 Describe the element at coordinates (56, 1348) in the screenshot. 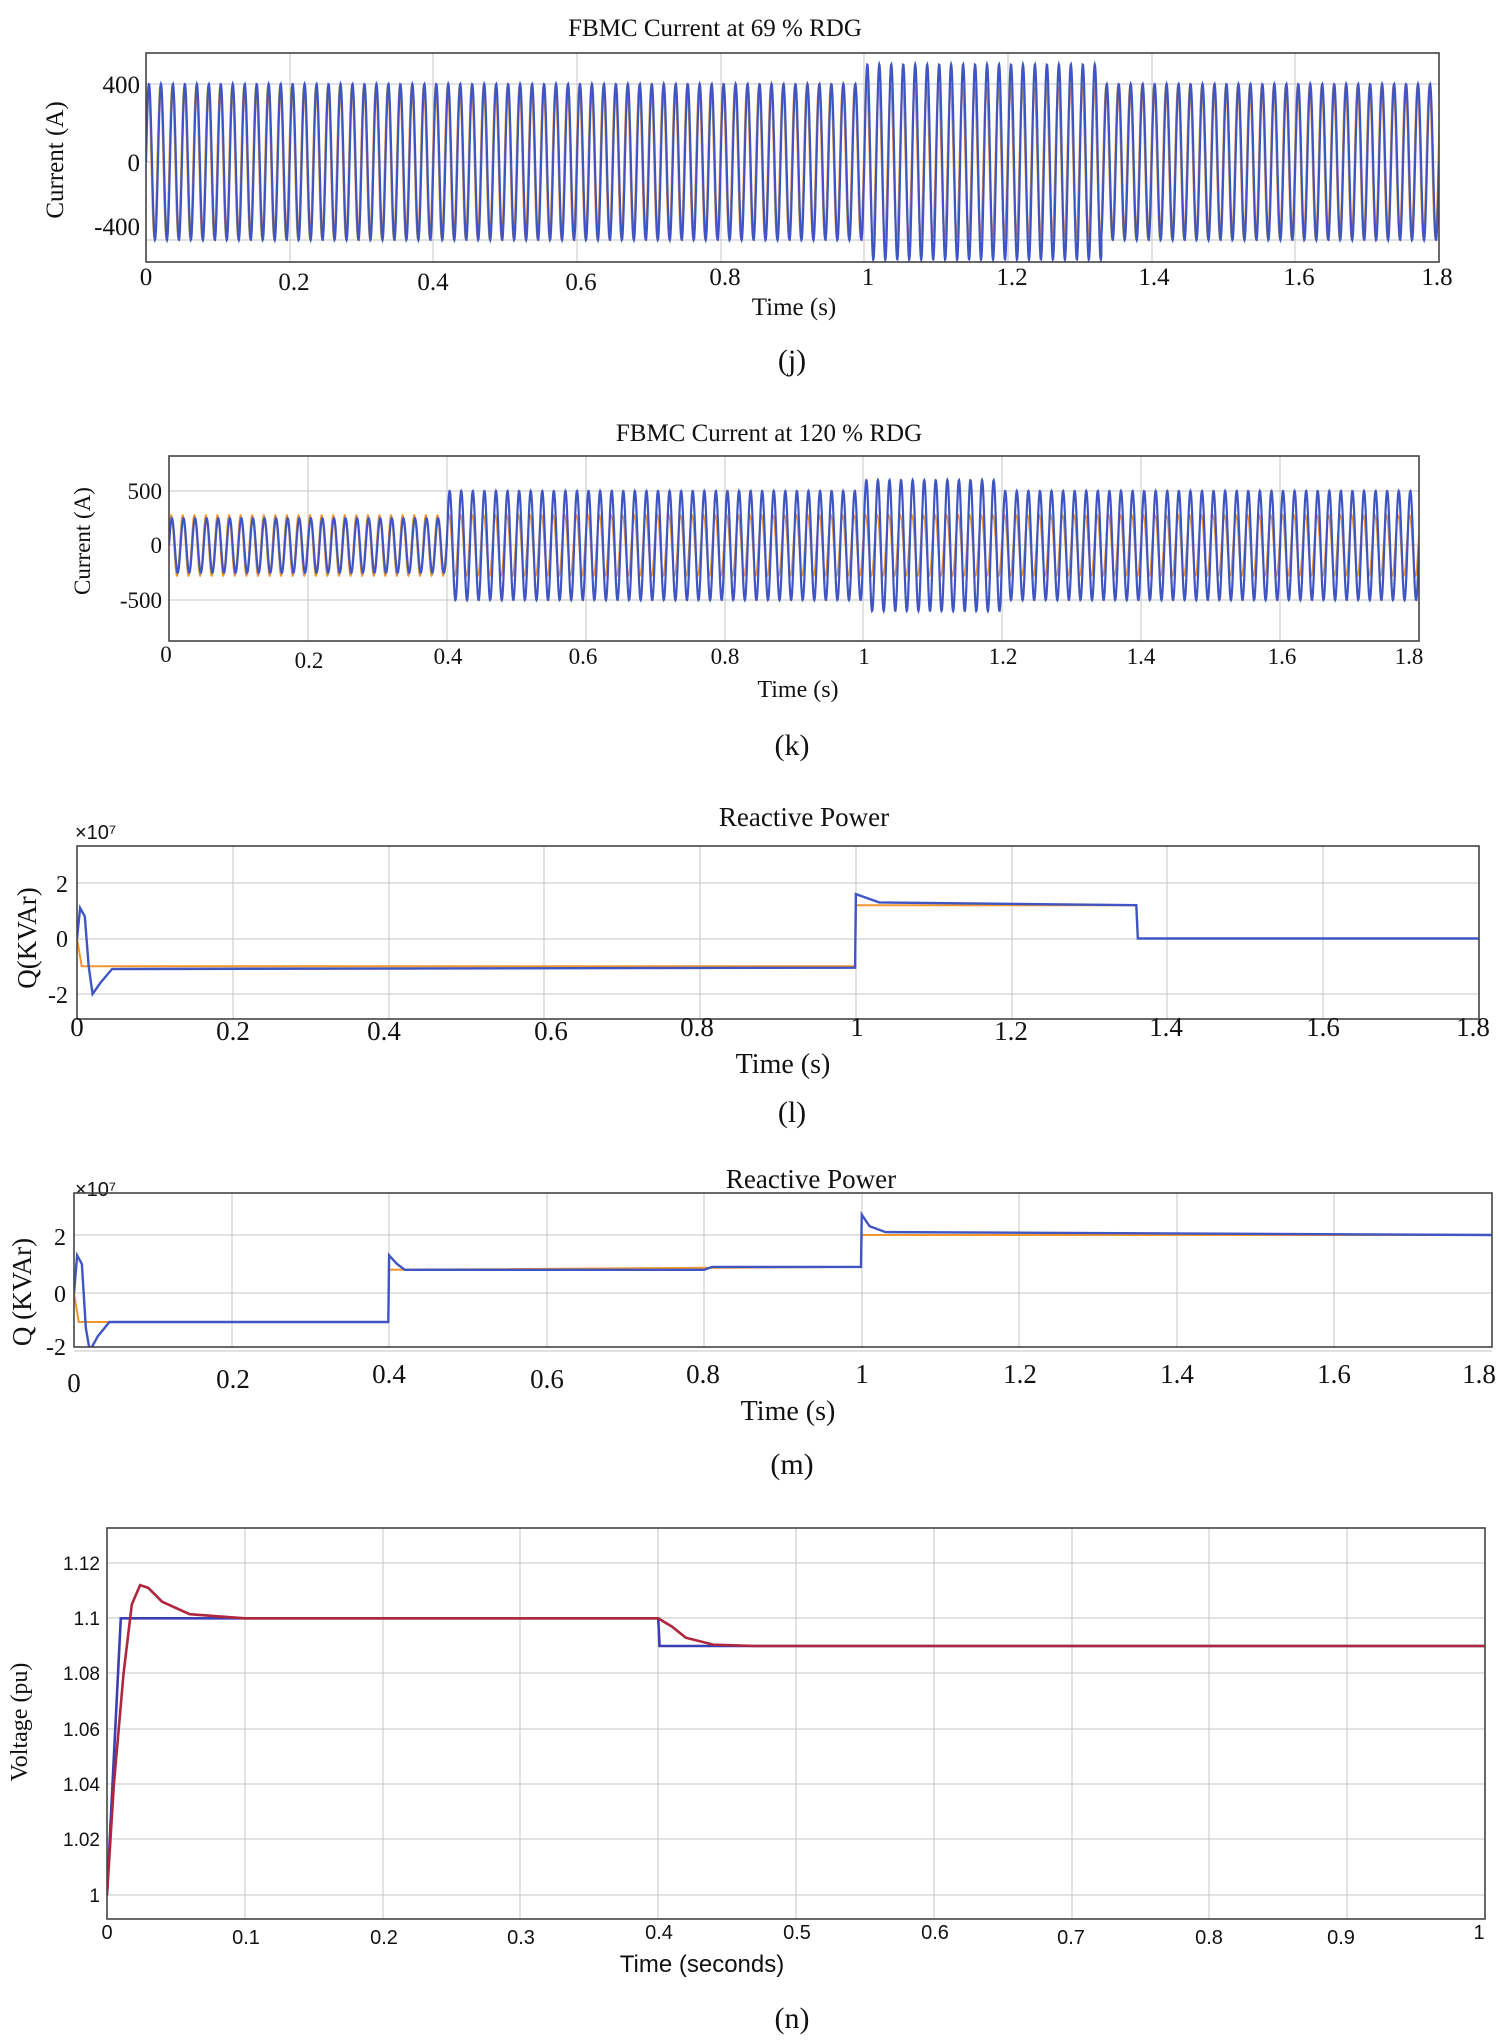

I see `ytick-m-neg2: -2` at that location.